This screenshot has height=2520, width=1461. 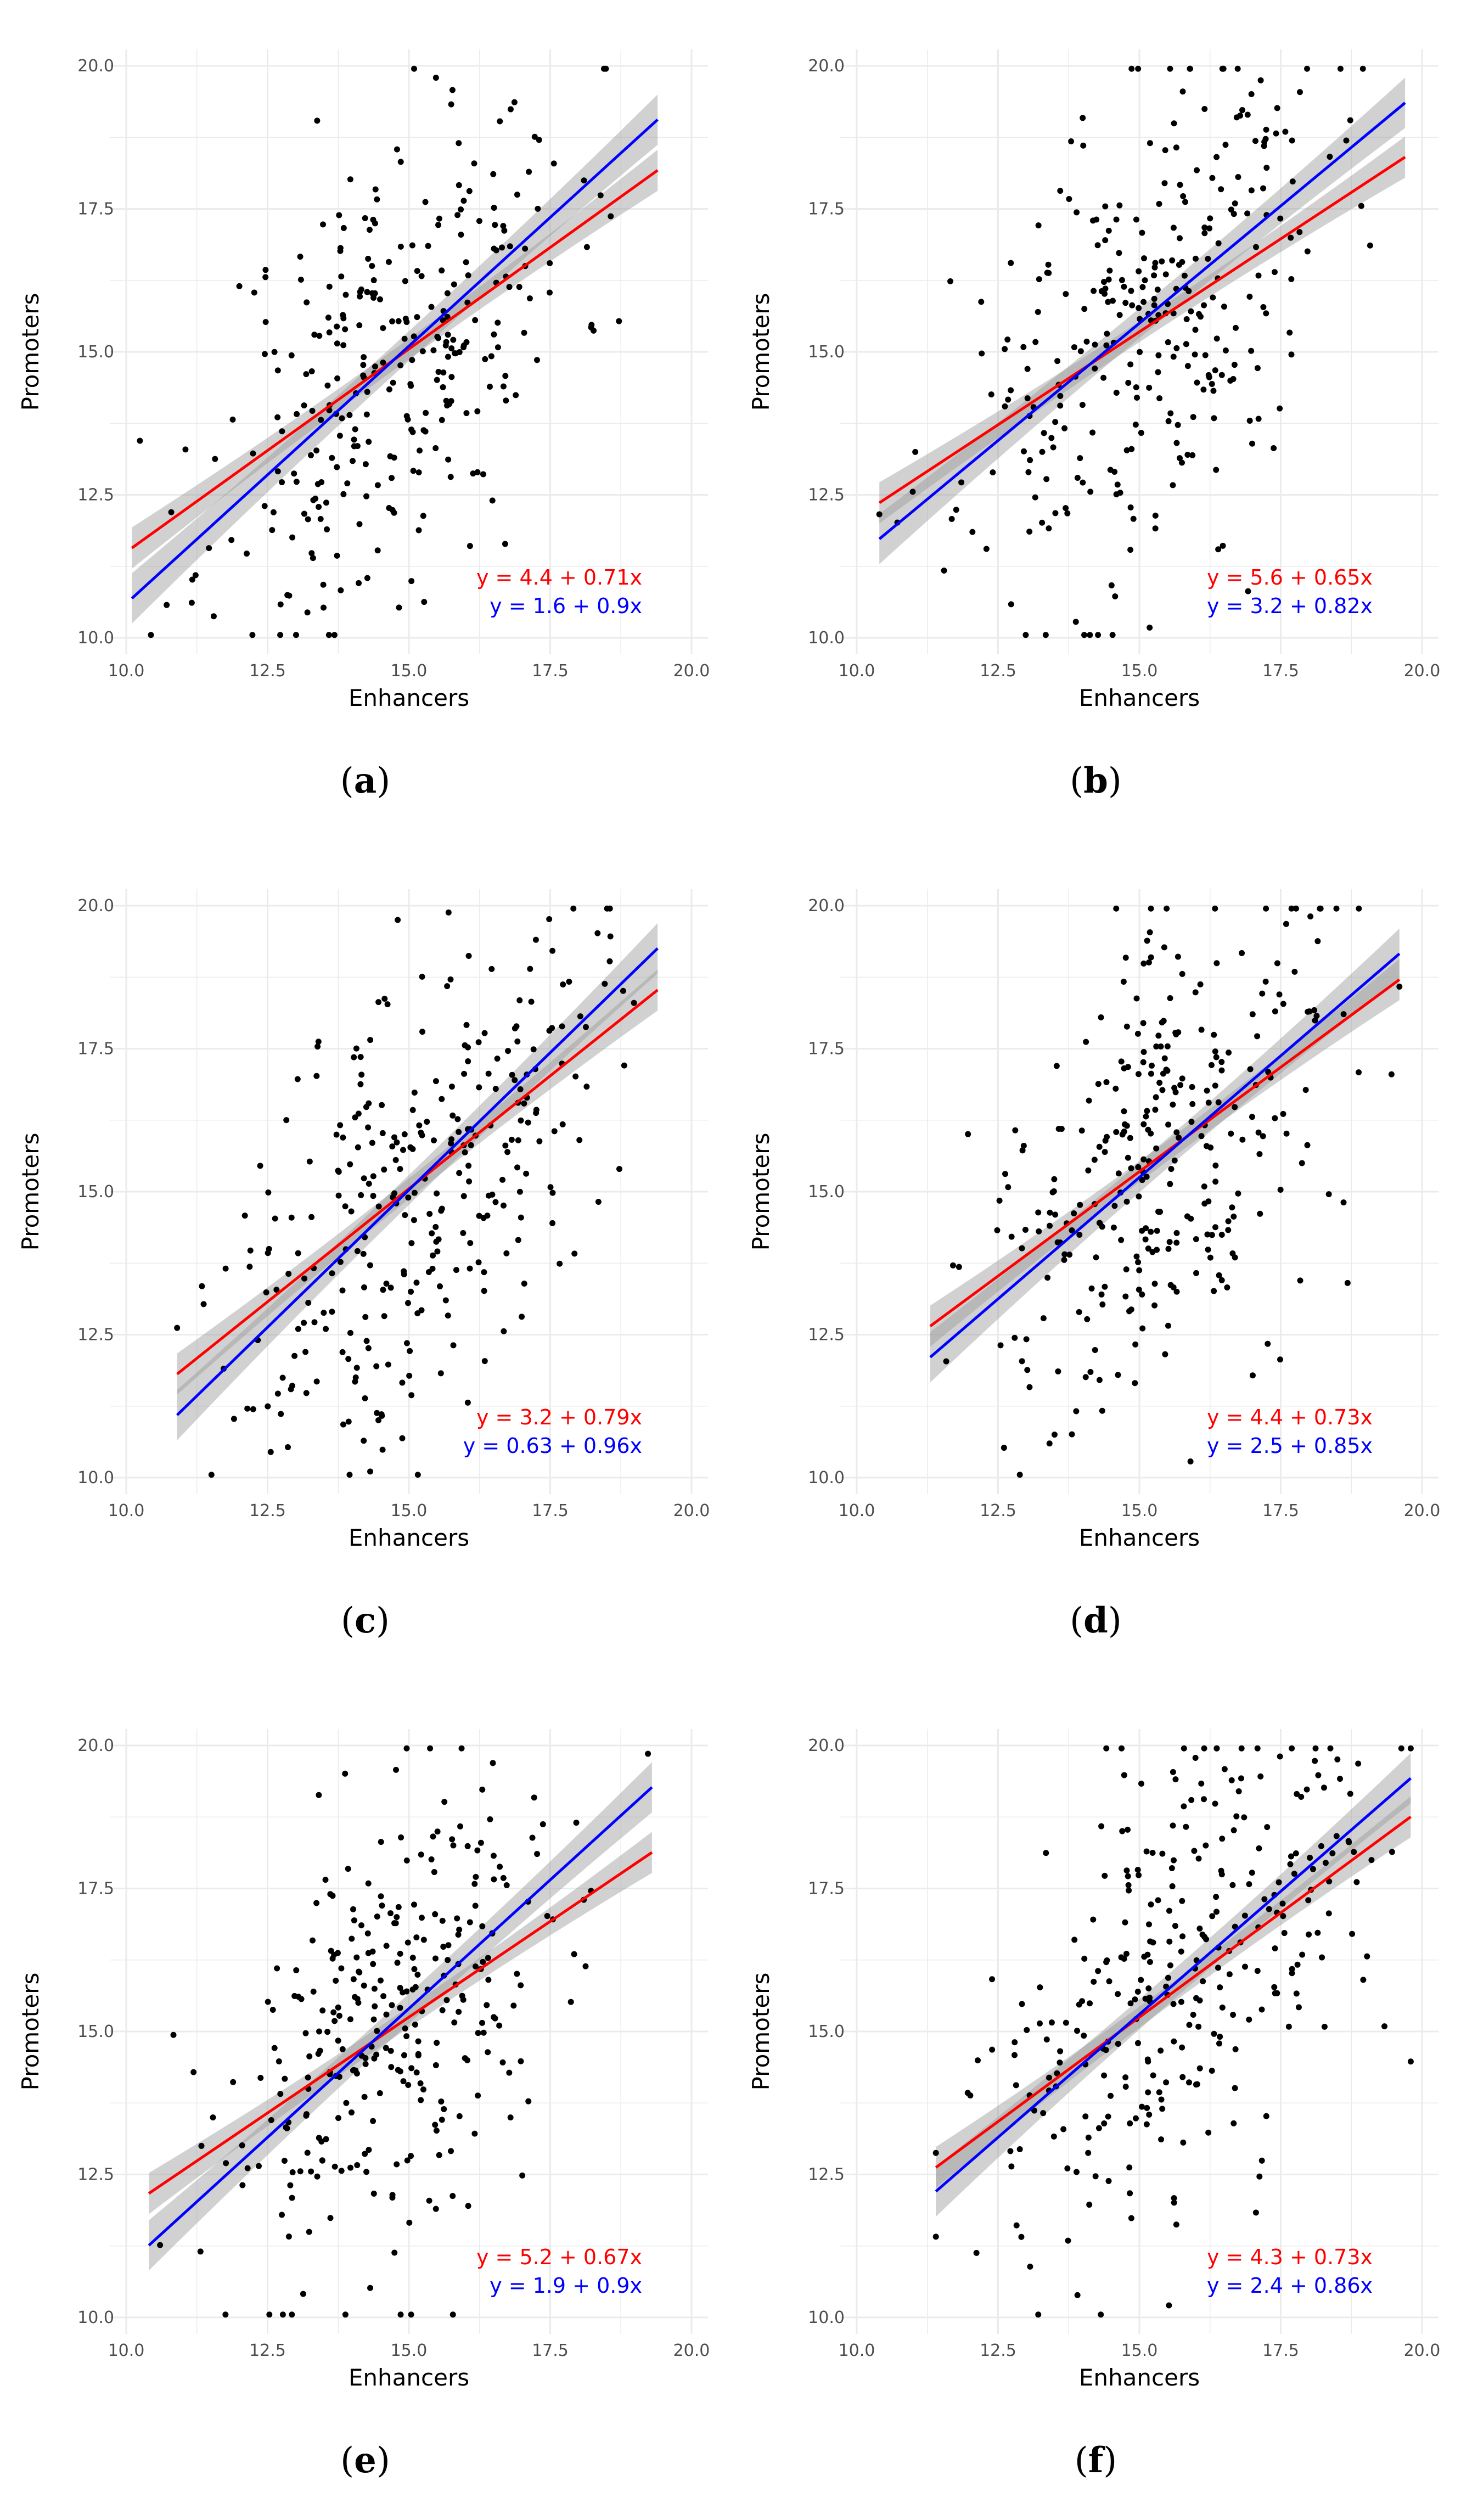 I want to click on regression-line-red, so click(x=1173, y=1992).